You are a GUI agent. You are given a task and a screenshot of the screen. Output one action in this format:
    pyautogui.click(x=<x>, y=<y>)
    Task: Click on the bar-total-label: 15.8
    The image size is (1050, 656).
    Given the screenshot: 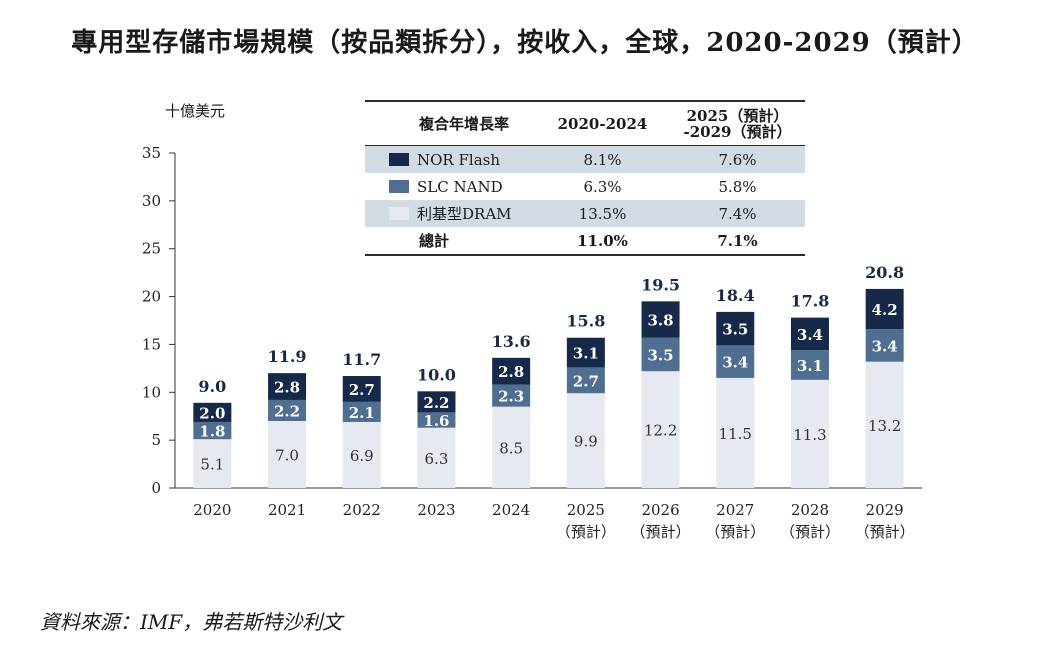 What is the action you would take?
    pyautogui.click(x=585, y=321)
    